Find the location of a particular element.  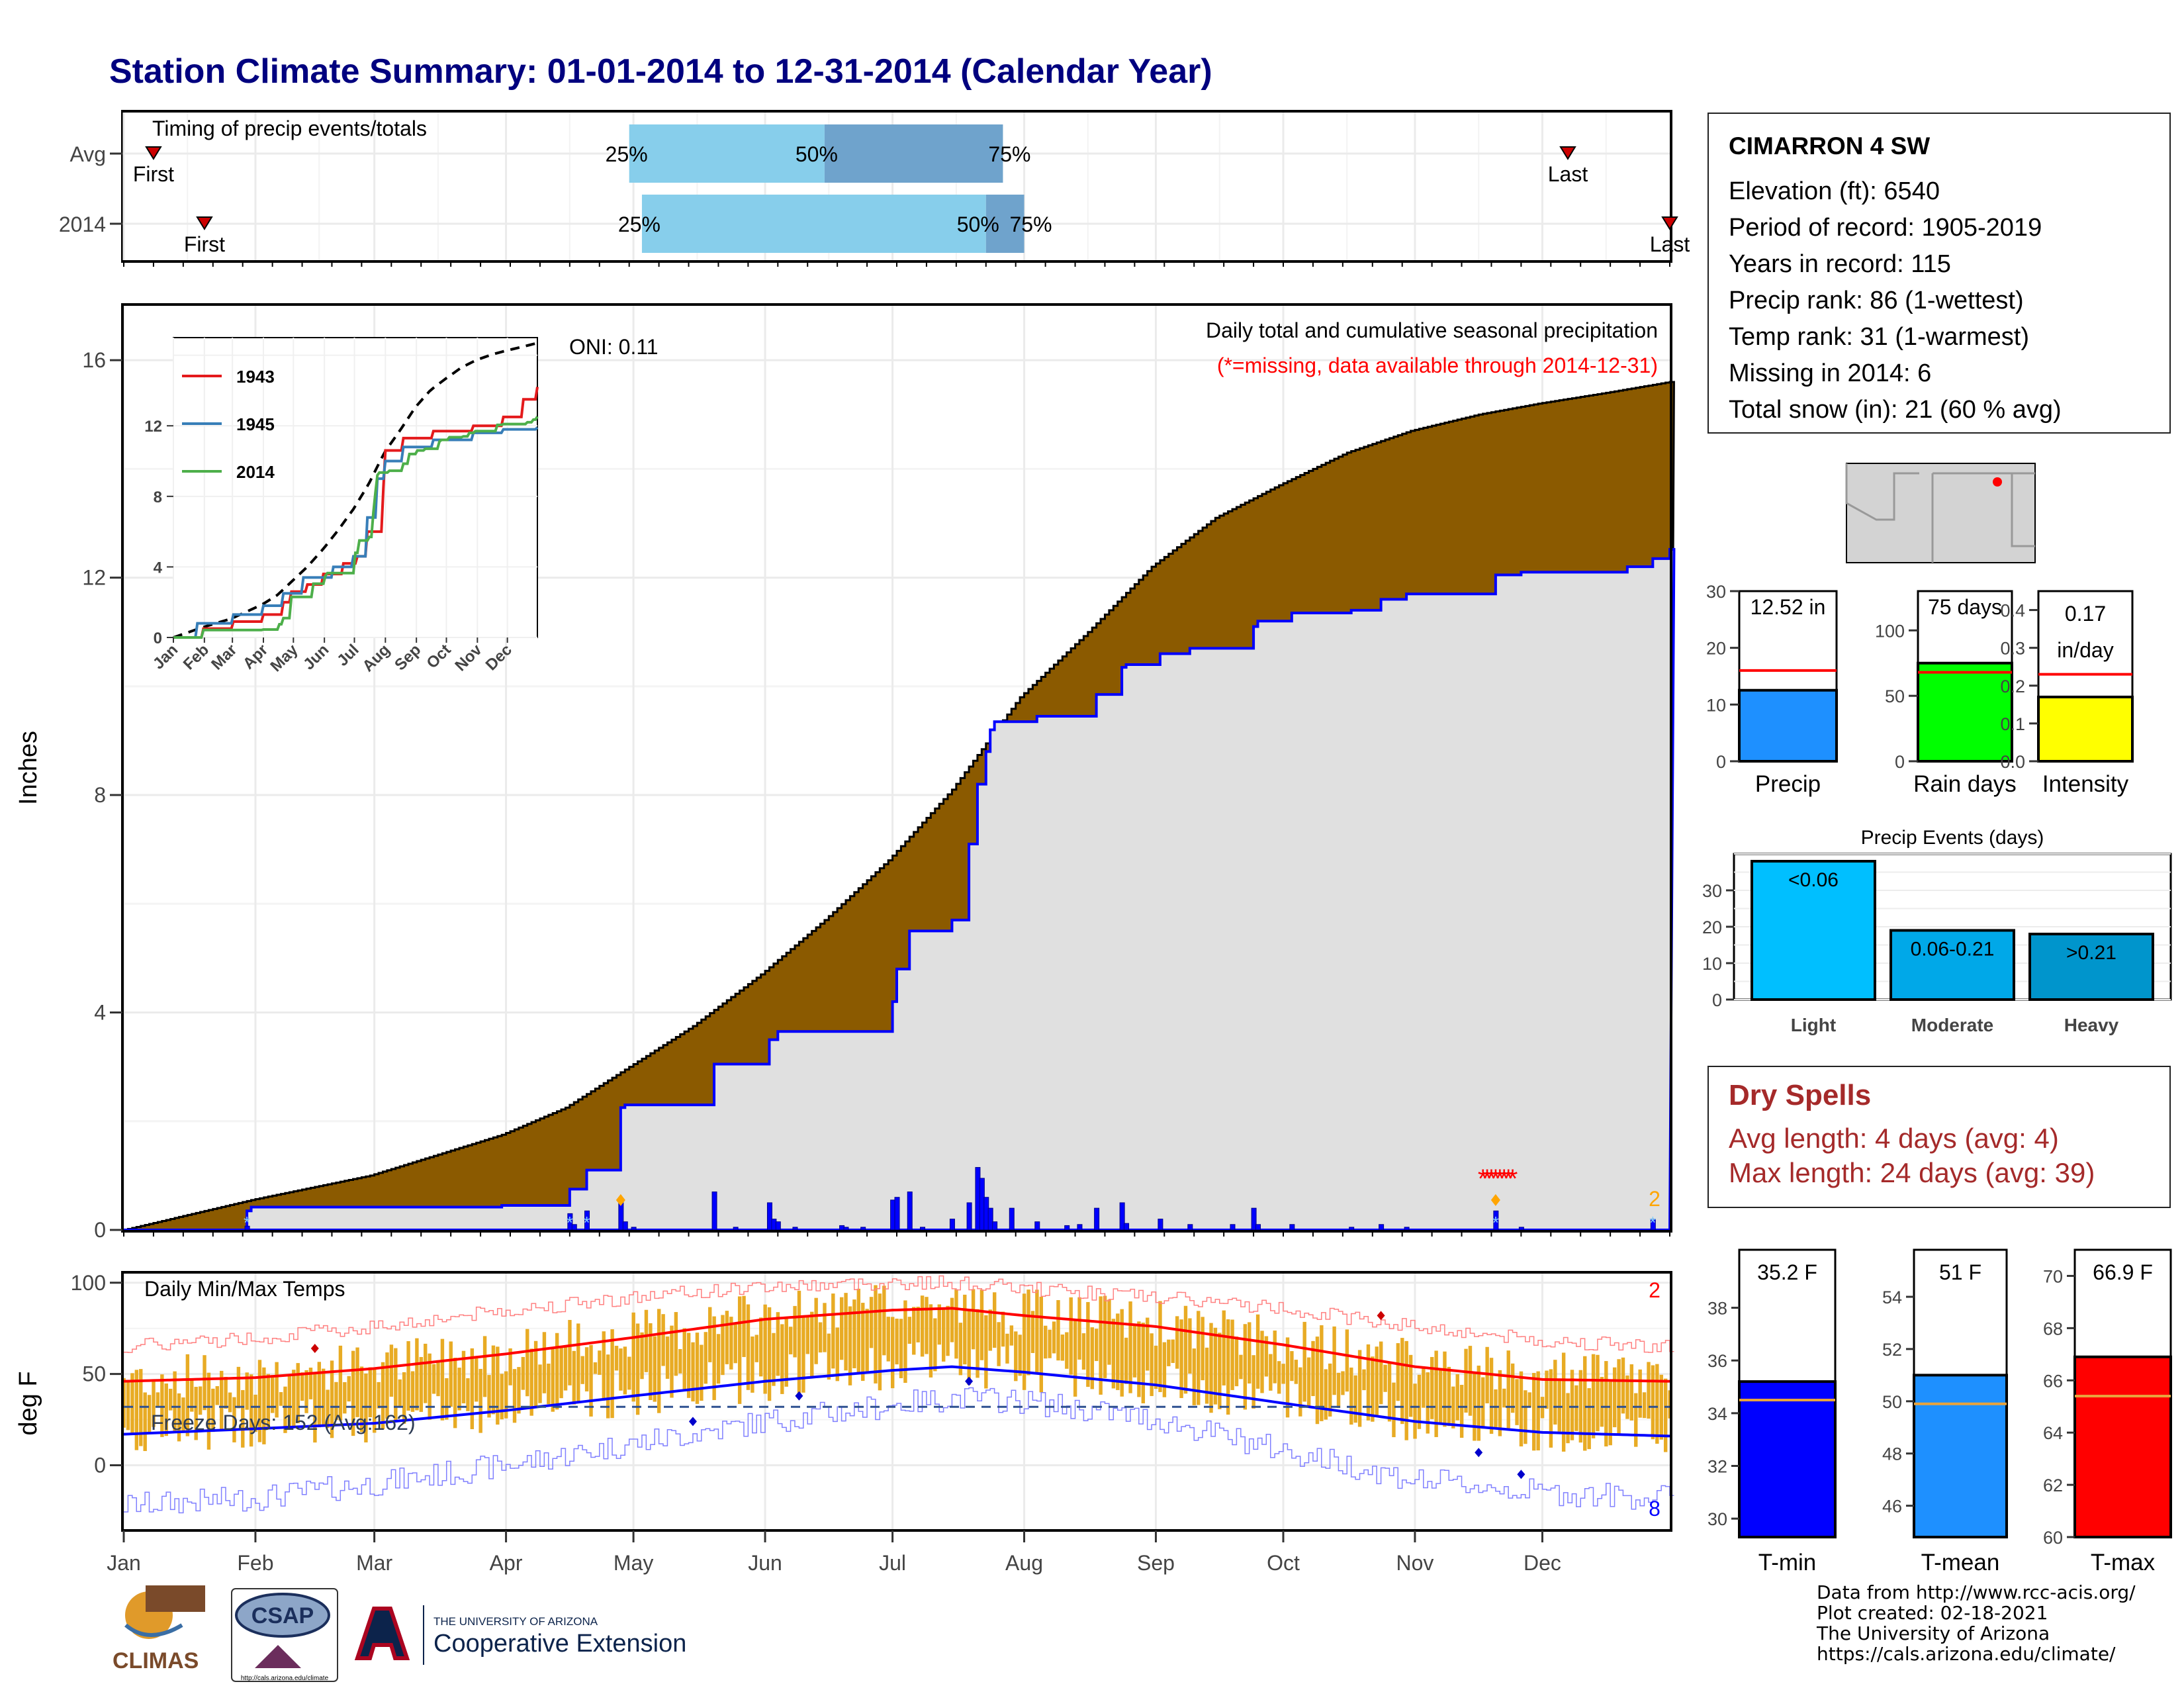

record-max-line is located at coordinates (899, 1314).